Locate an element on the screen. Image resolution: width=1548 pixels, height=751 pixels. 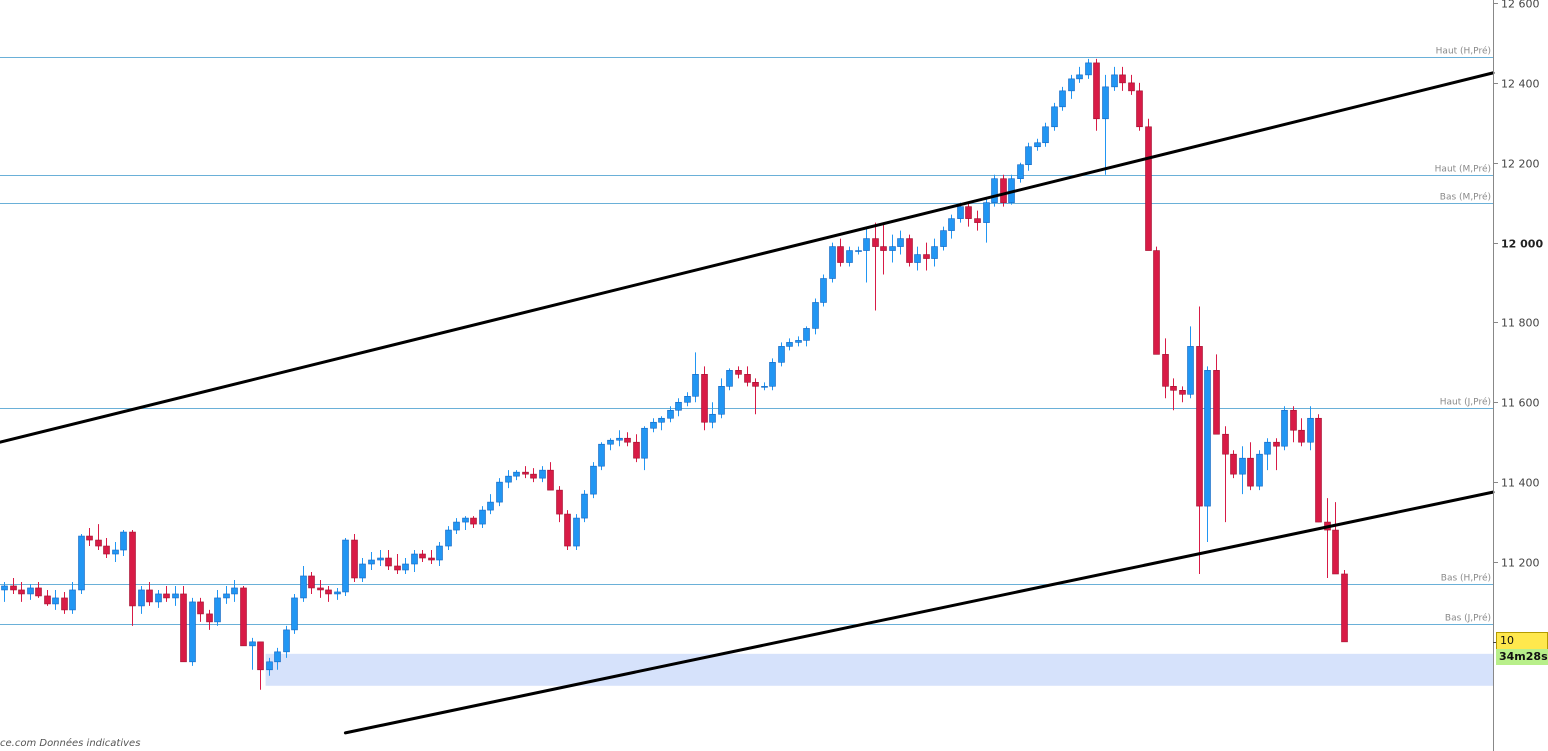
level-label: Haut (H,Pré) is located at coordinates (1463, 51).